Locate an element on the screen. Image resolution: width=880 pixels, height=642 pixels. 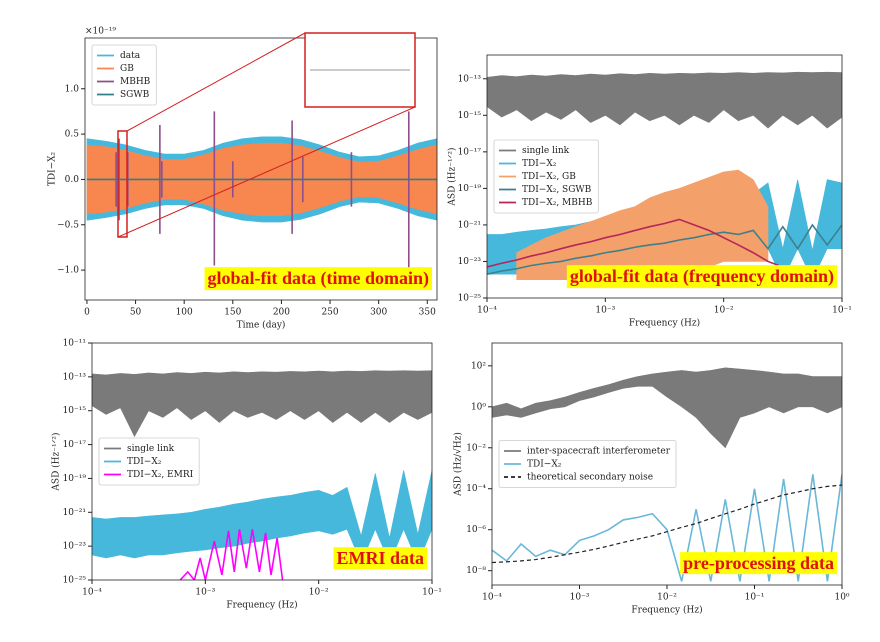
annotation-text: global-fit data (frequency domain) is located at coordinates (702, 276).